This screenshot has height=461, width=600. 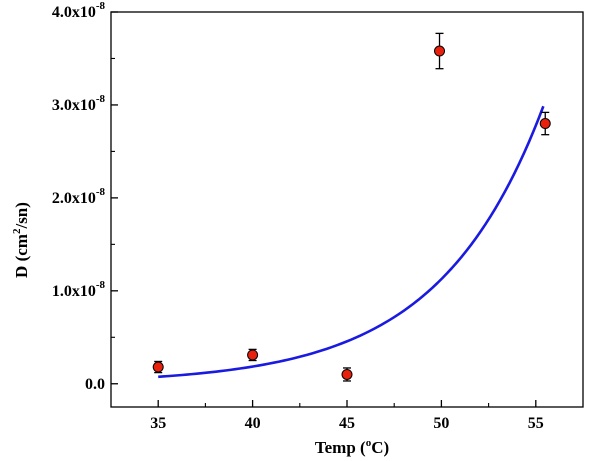 I want to click on y-tick-label: 2.0x10⁻⁸, so click(x=79, y=196).